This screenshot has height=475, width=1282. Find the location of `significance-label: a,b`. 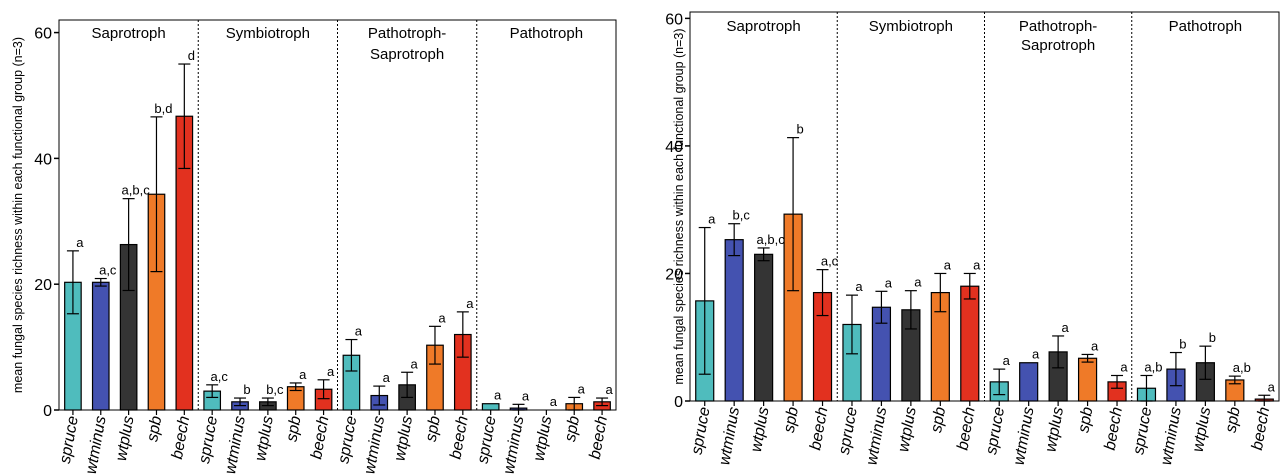

significance-label: a,b is located at coordinates (1153, 366).